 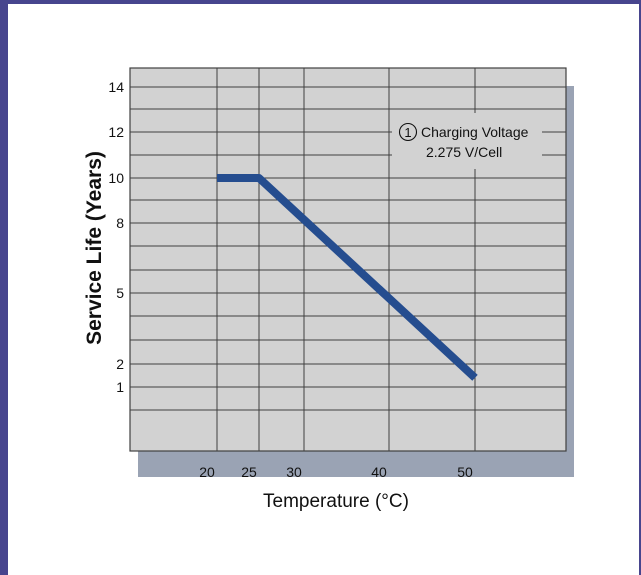 What do you see at coordinates (116, 237) in the screenshot?
I see `y-tick-labels: 14 12 10 8 5 2 1` at bounding box center [116, 237].